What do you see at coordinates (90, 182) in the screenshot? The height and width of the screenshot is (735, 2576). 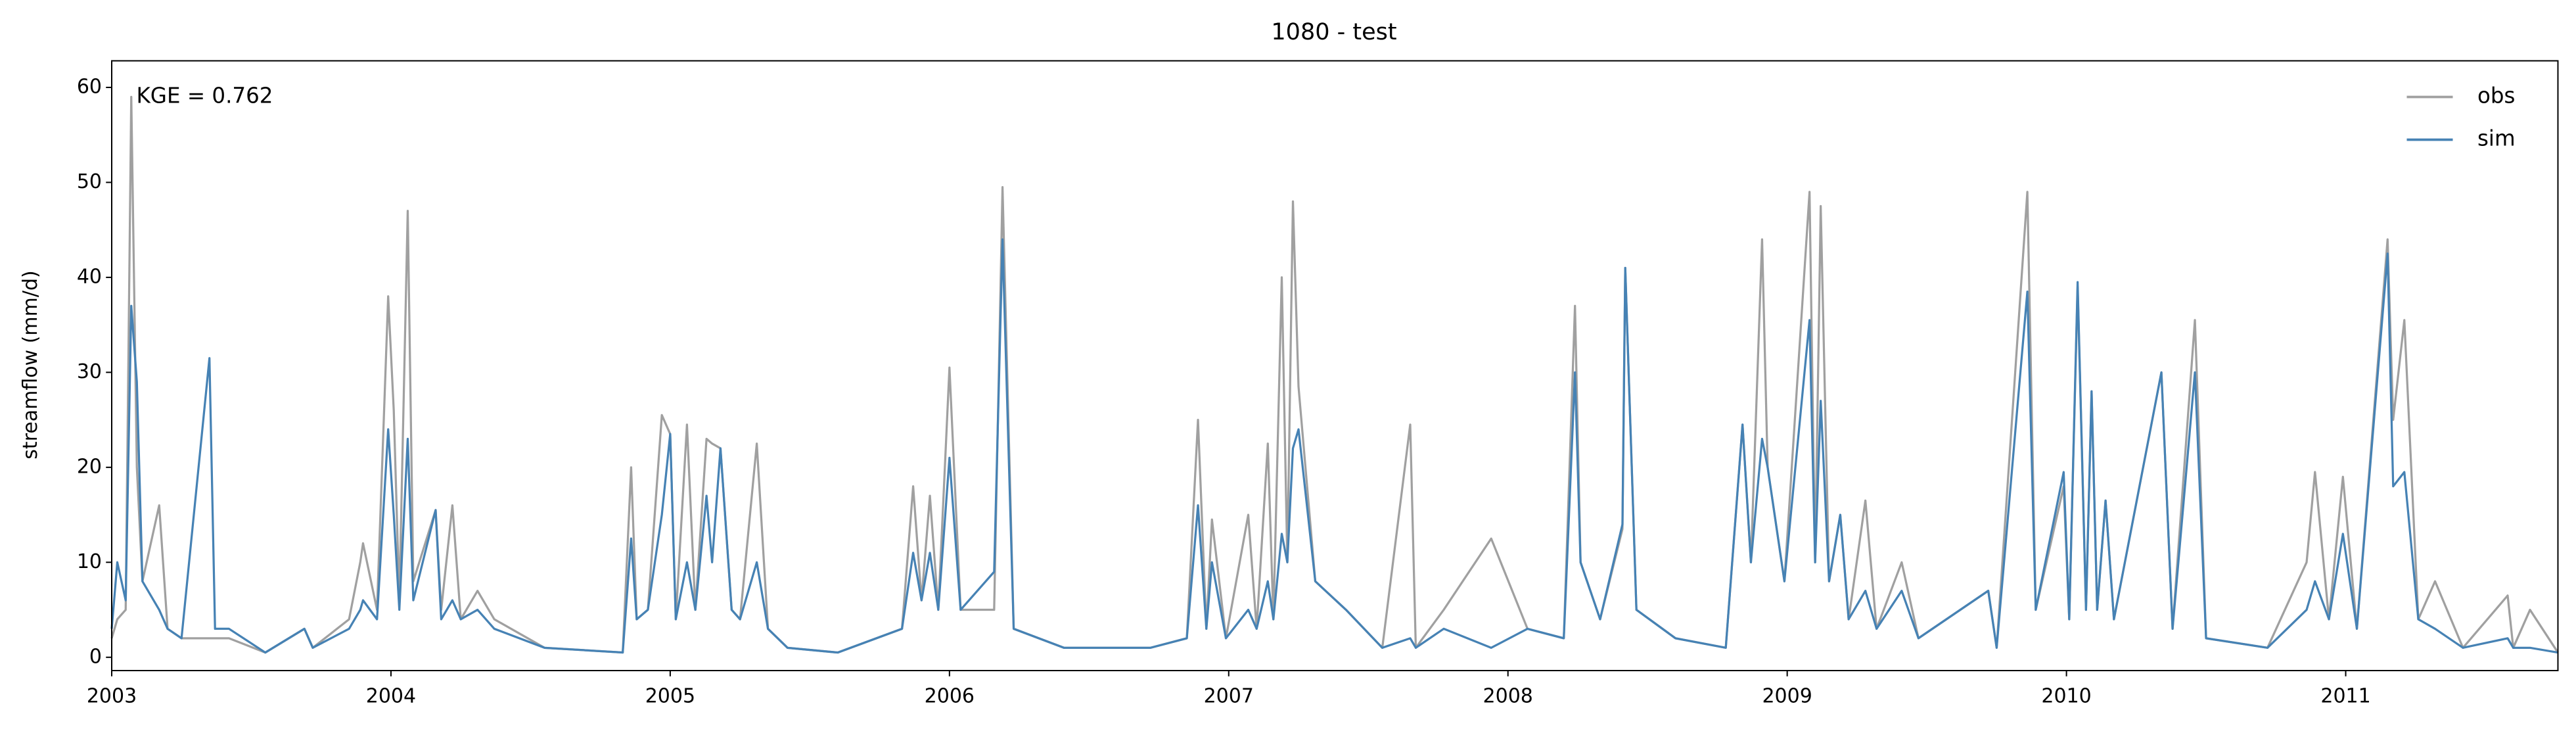 I see `y-tick-label: 50` at bounding box center [90, 182].